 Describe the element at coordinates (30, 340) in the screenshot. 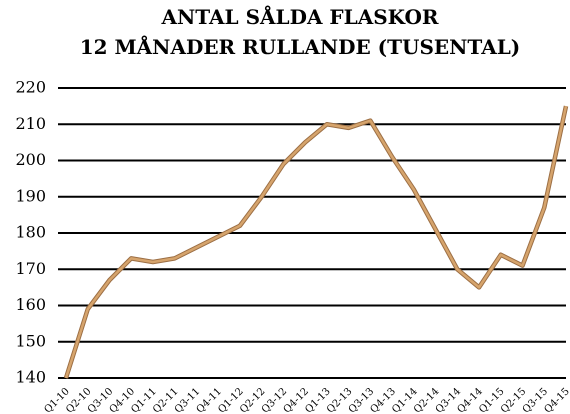

I see `y-tick-label: 150` at that location.